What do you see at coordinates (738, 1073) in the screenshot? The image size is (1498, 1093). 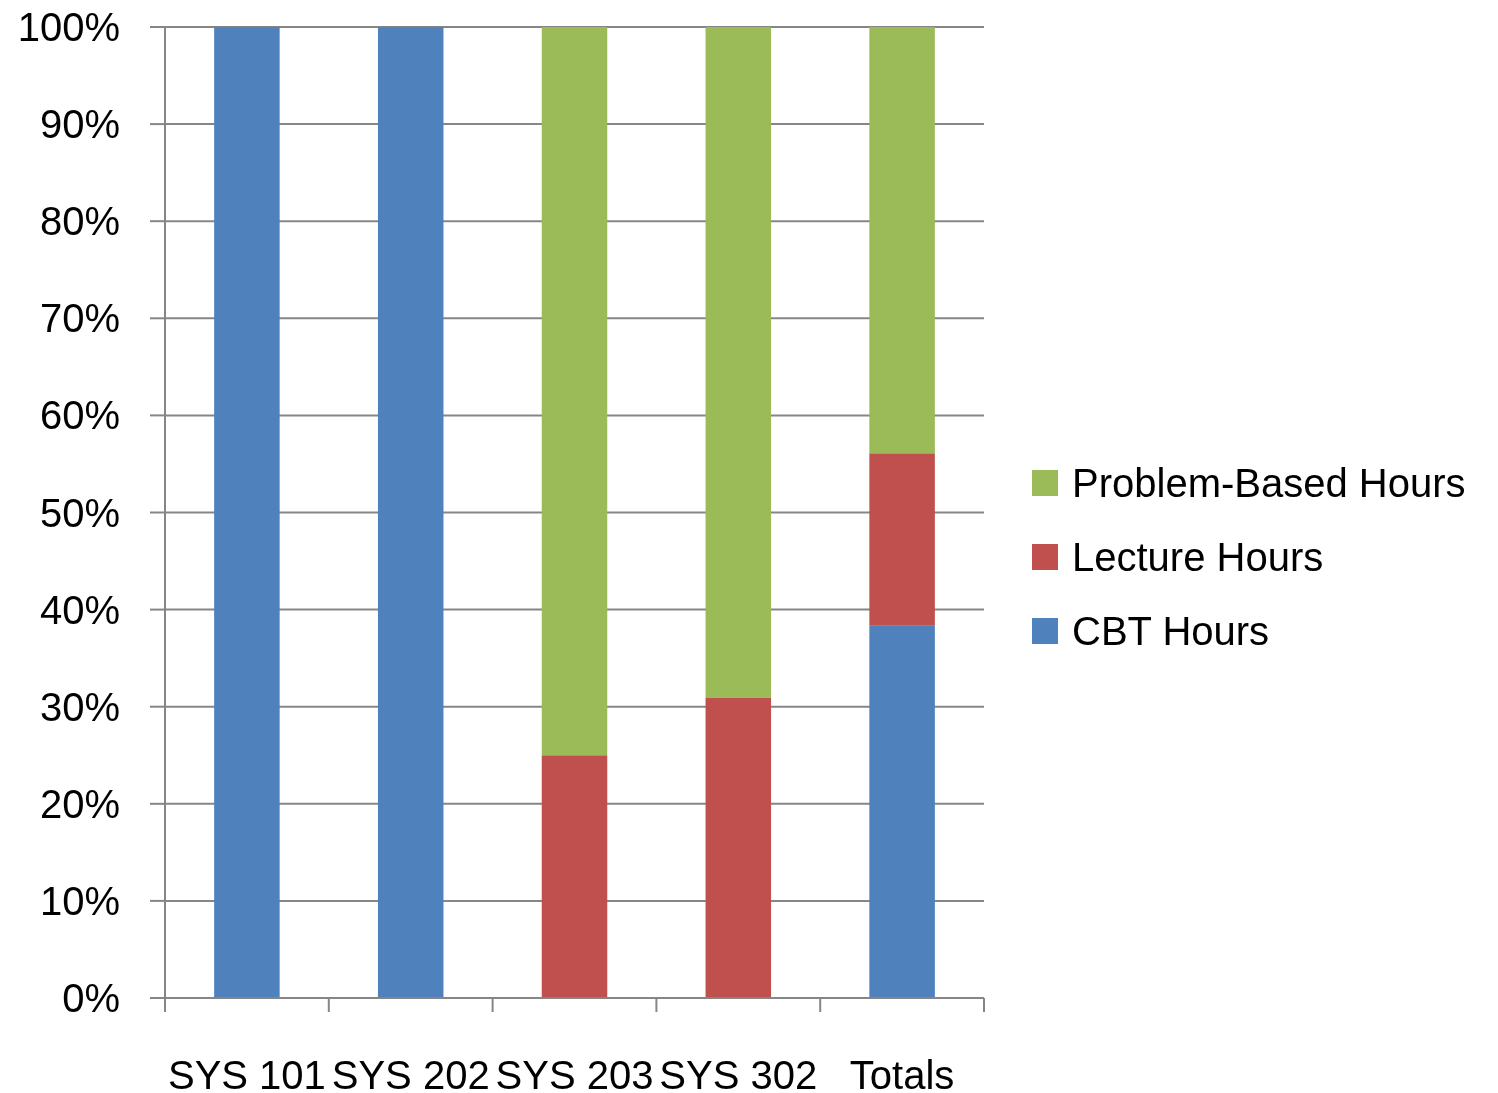 I see `x-tick-label: SYS 302` at bounding box center [738, 1073].